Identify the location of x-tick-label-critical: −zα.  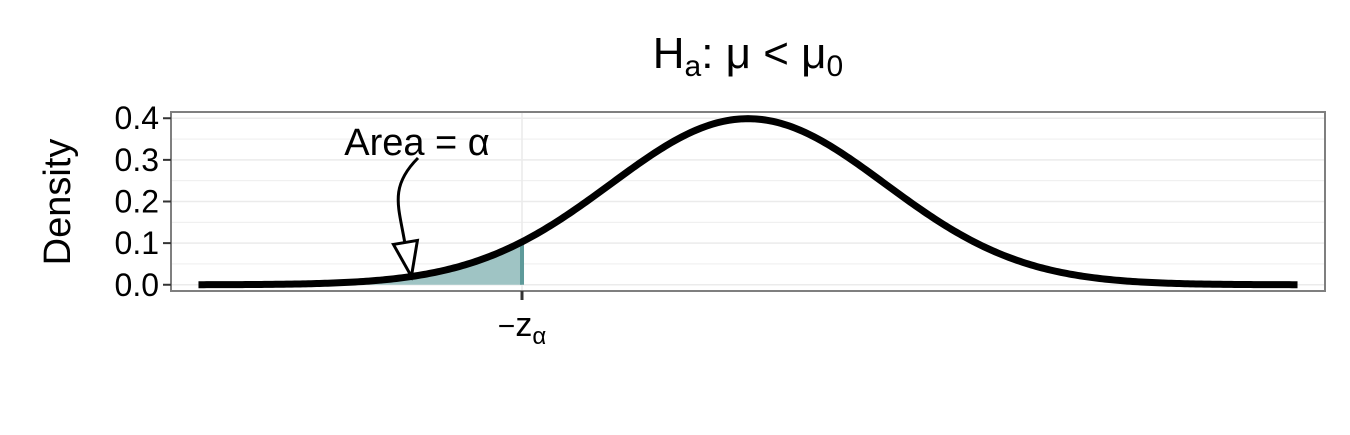
(522, 328).